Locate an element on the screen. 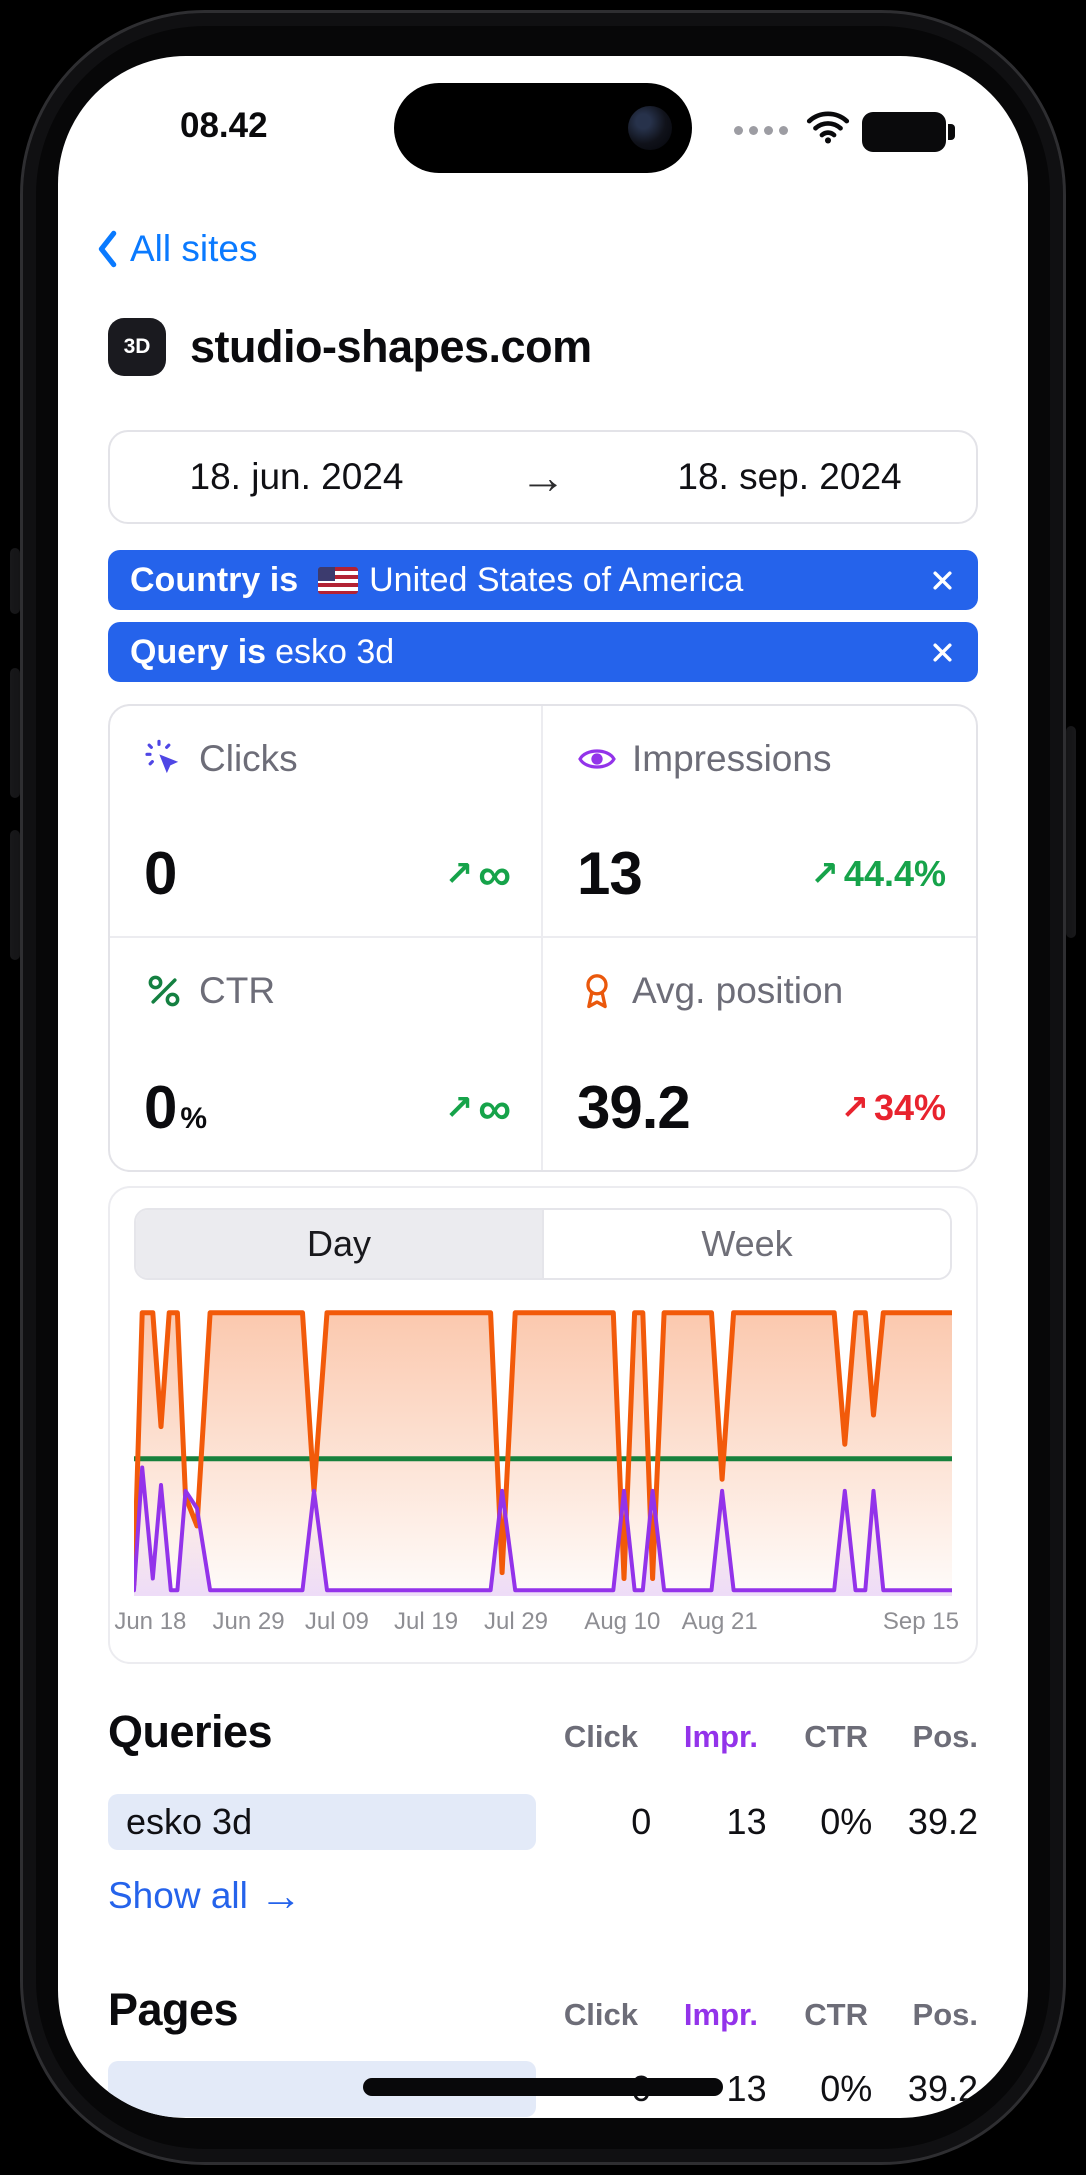 The height and width of the screenshot is (2175, 1086). ctr-trend: ↗ ∞ is located at coordinates (478, 1108).